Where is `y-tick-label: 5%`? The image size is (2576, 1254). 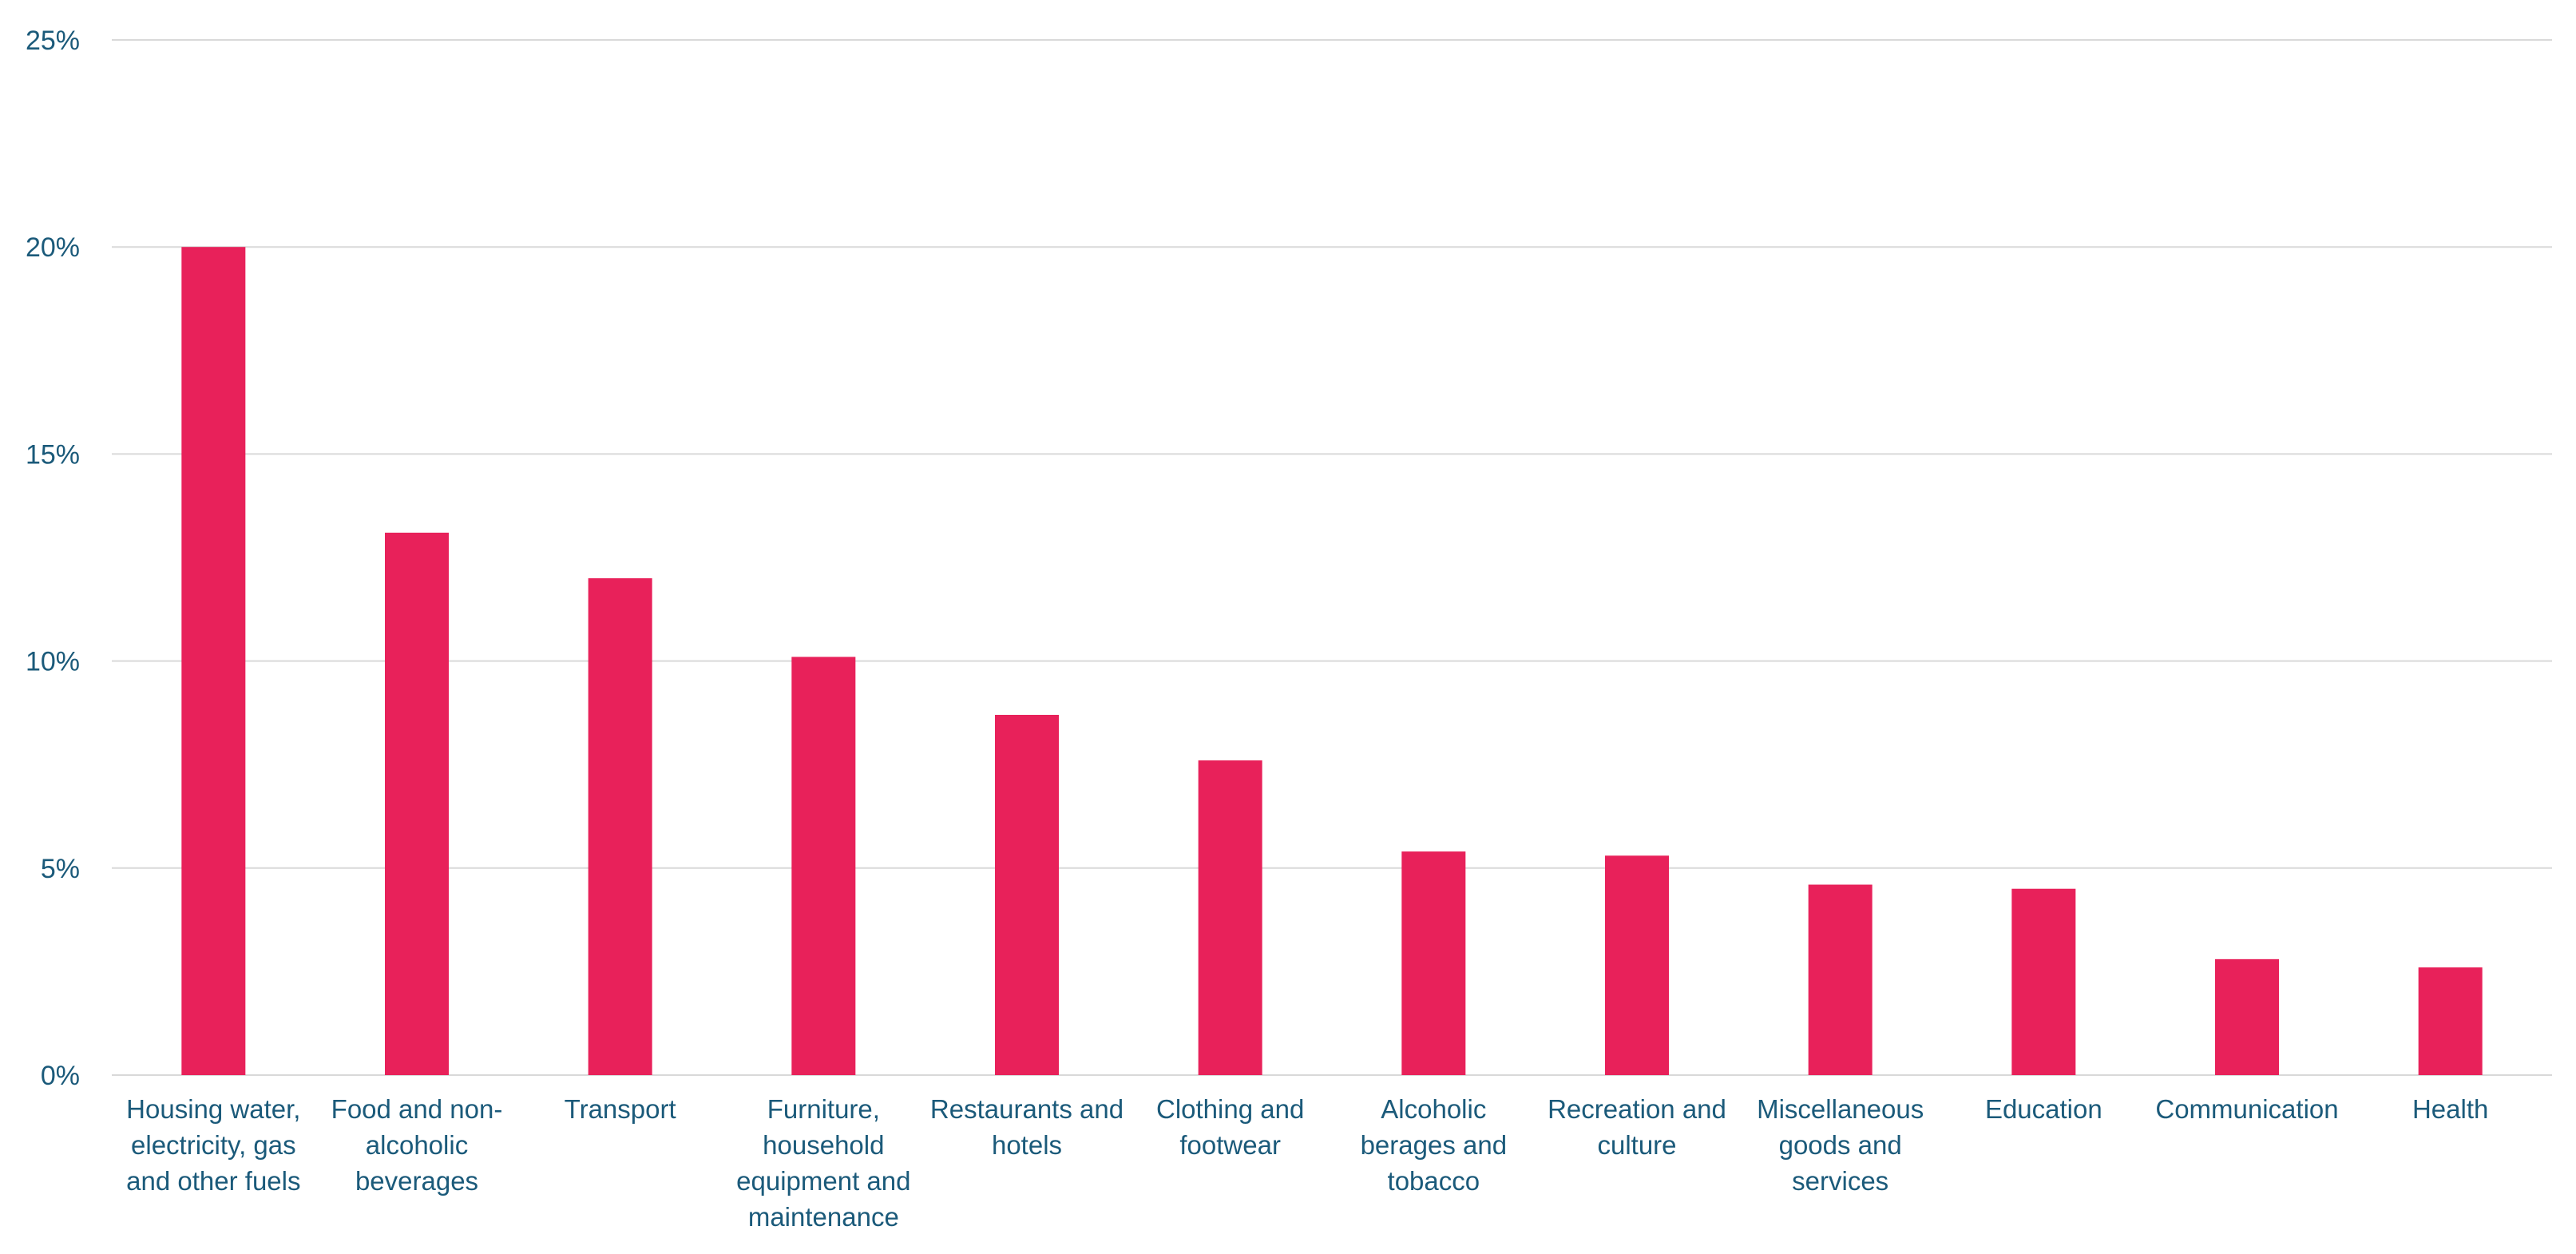 y-tick-label: 5% is located at coordinates (60, 869).